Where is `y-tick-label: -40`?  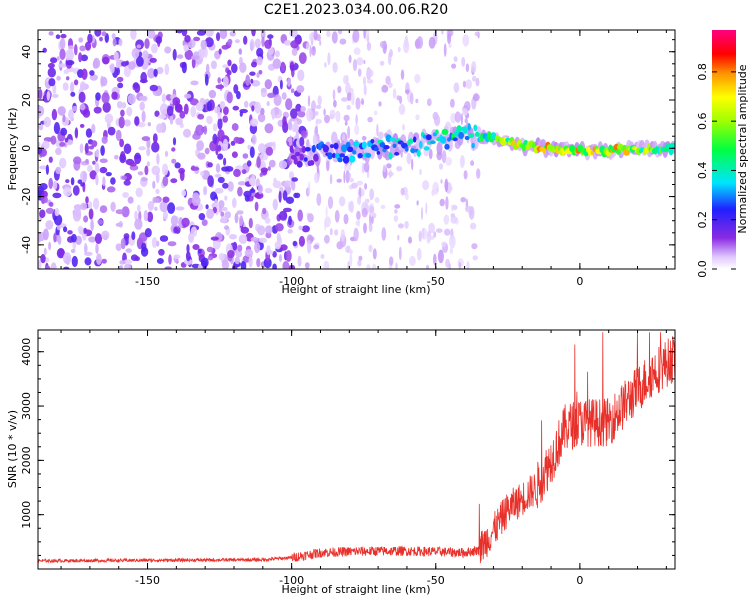 y-tick-label: -40 is located at coordinates (26, 245).